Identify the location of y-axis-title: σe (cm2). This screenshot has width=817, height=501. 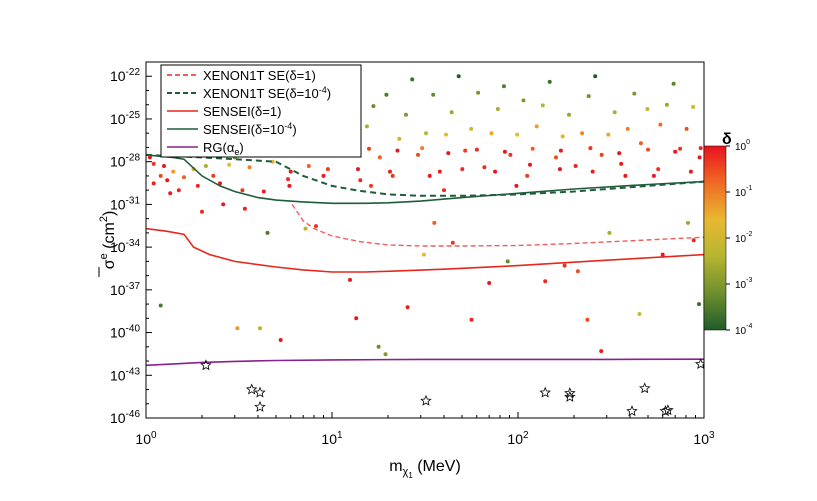
(108, 244).